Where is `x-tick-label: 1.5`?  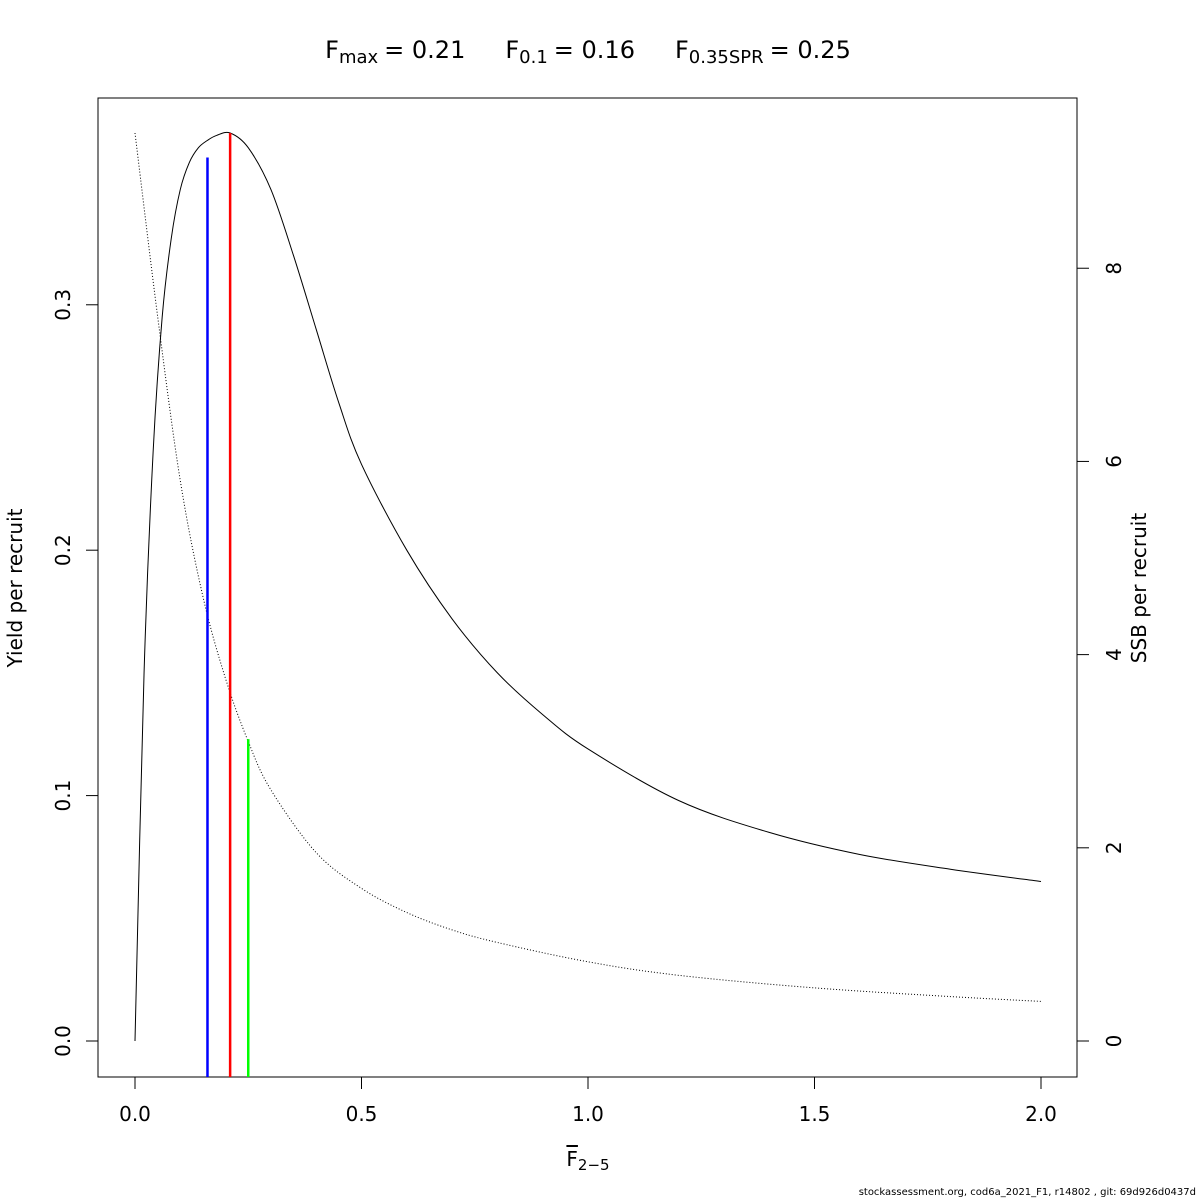
x-tick-label: 1.5 is located at coordinates (815, 1114).